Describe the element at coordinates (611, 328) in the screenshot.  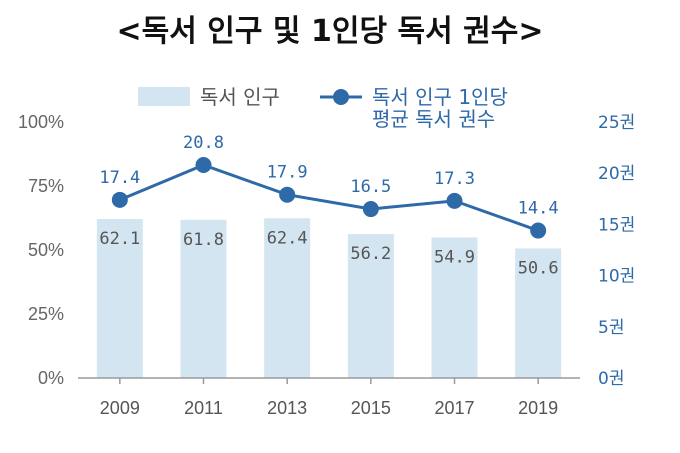
I see `y-right-tick-label: 5권` at that location.